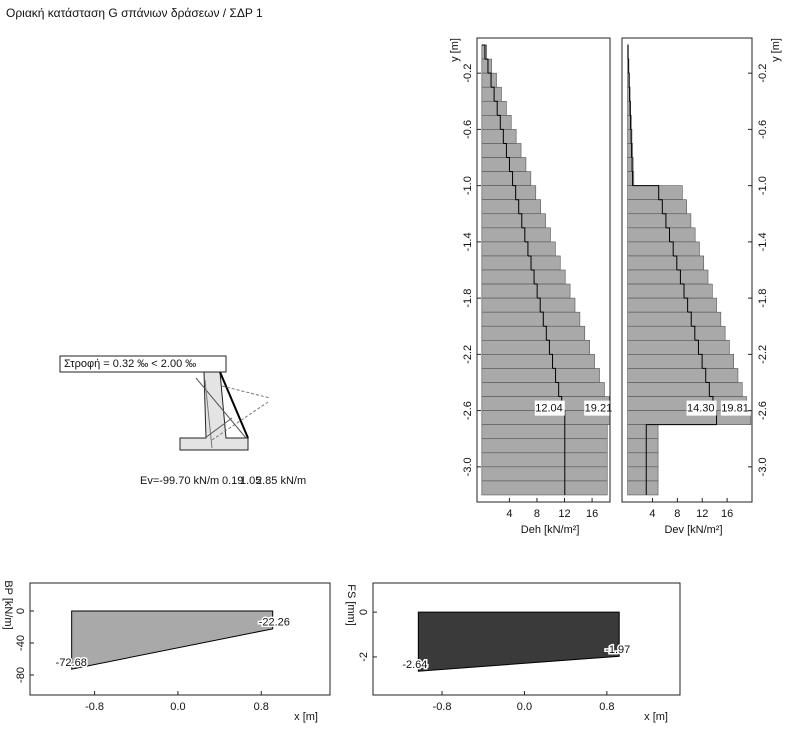 The image size is (800, 734). What do you see at coordinates (468, 73) in the screenshot?
I see `y-tick-label: -0.2` at bounding box center [468, 73].